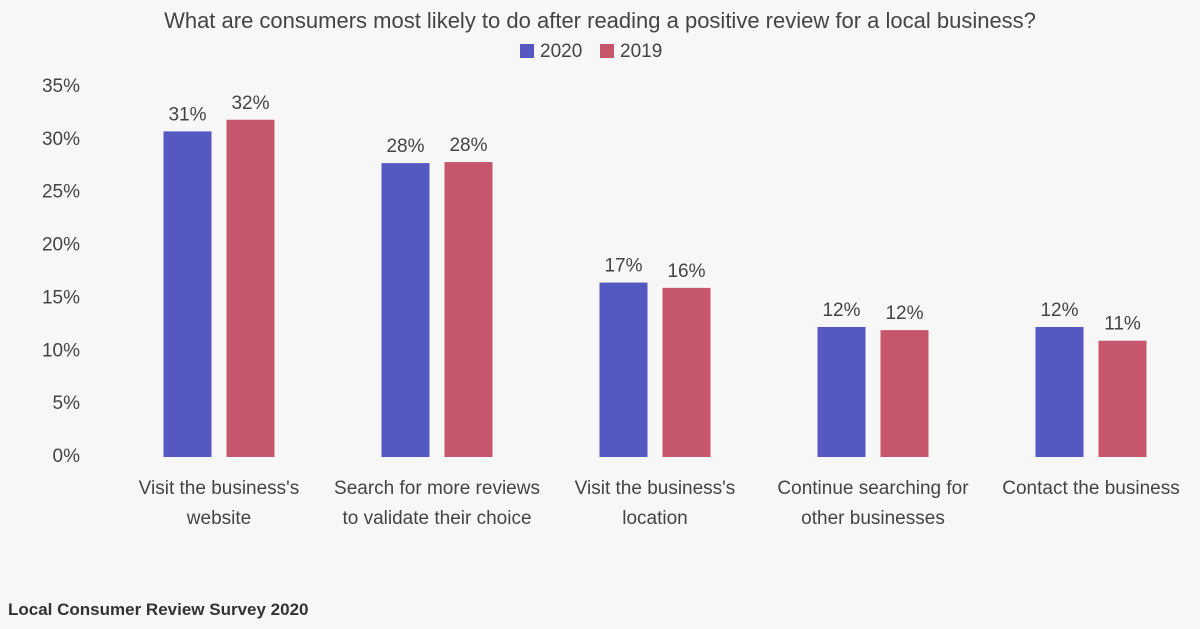 The width and height of the screenshot is (1200, 629). What do you see at coordinates (61, 192) in the screenshot?
I see `y-tick-label: 25%` at bounding box center [61, 192].